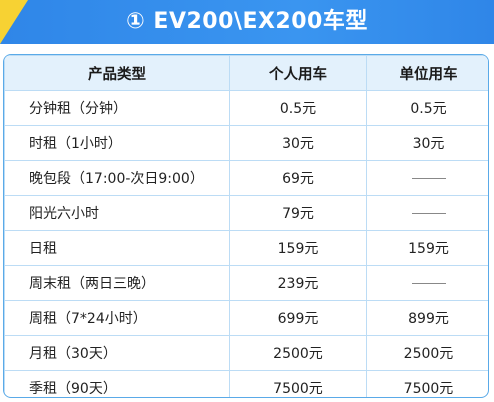  I want to click on cell-product-type: 晚包段（17:00-次日9:00）, so click(117, 178).